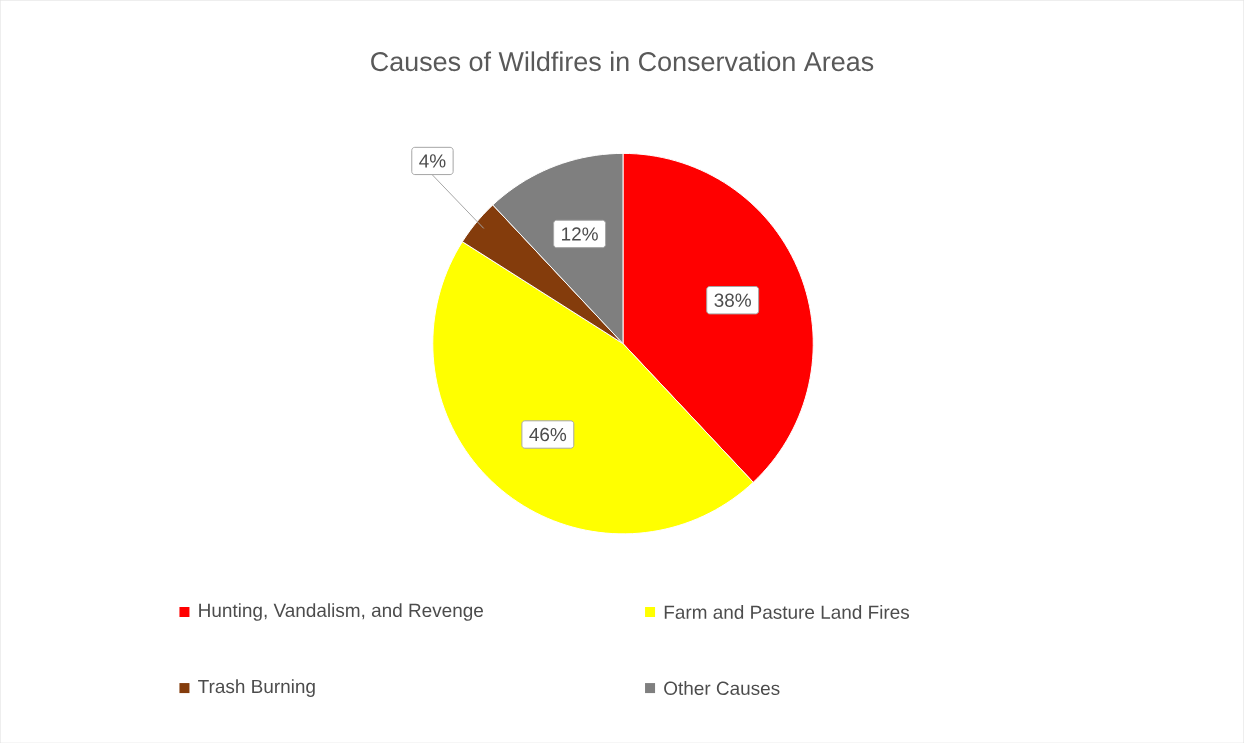  Describe the element at coordinates (787, 611) in the screenshot. I see `legend-label: Farm and Pasture Land Fires` at that location.